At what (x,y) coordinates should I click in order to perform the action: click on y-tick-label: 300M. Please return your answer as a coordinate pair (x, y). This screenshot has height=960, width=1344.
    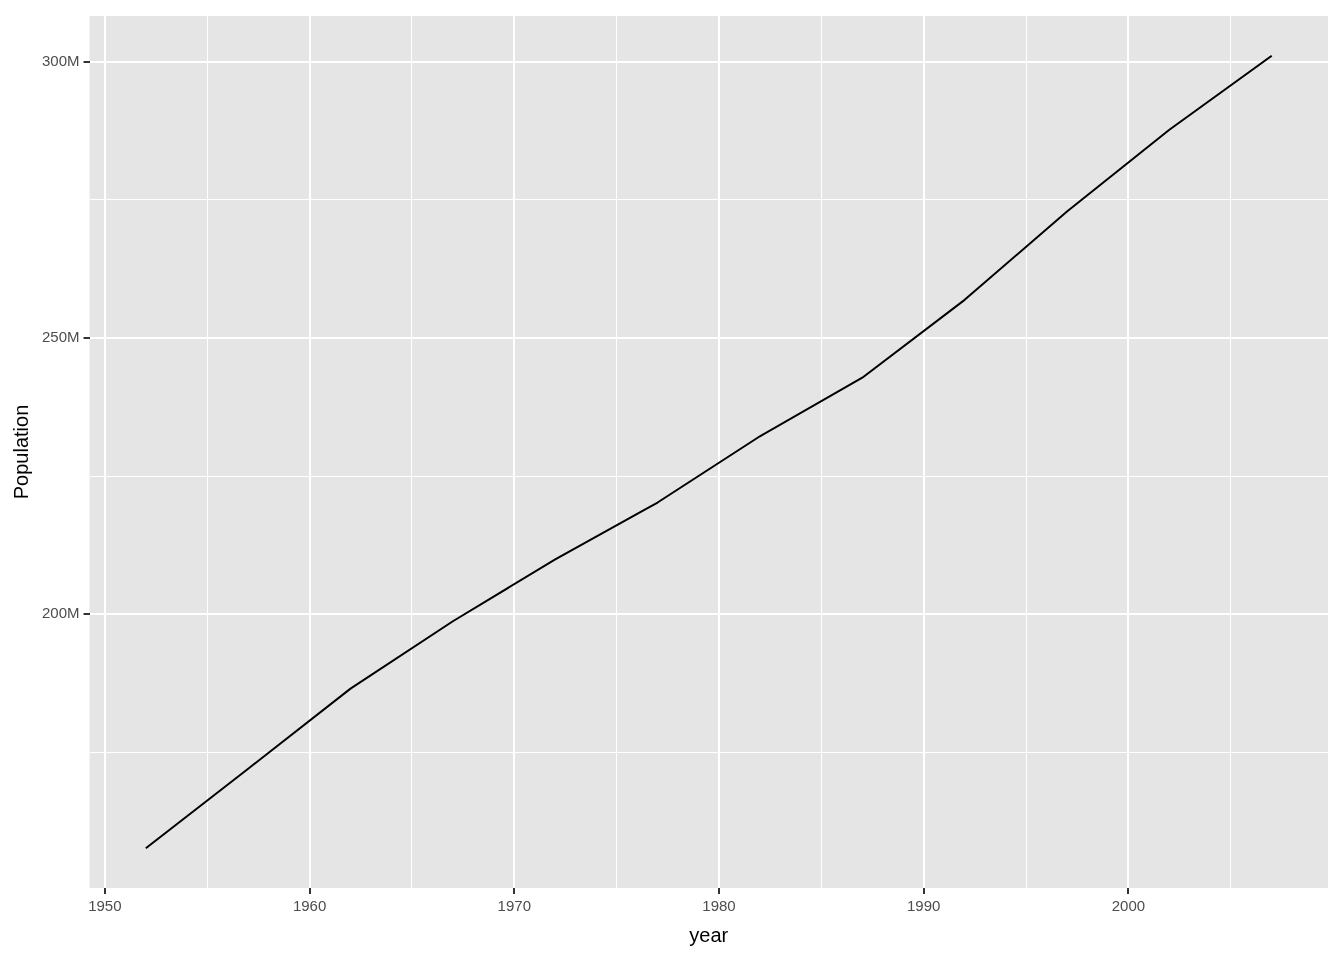
    Looking at the image, I should click on (60, 60).